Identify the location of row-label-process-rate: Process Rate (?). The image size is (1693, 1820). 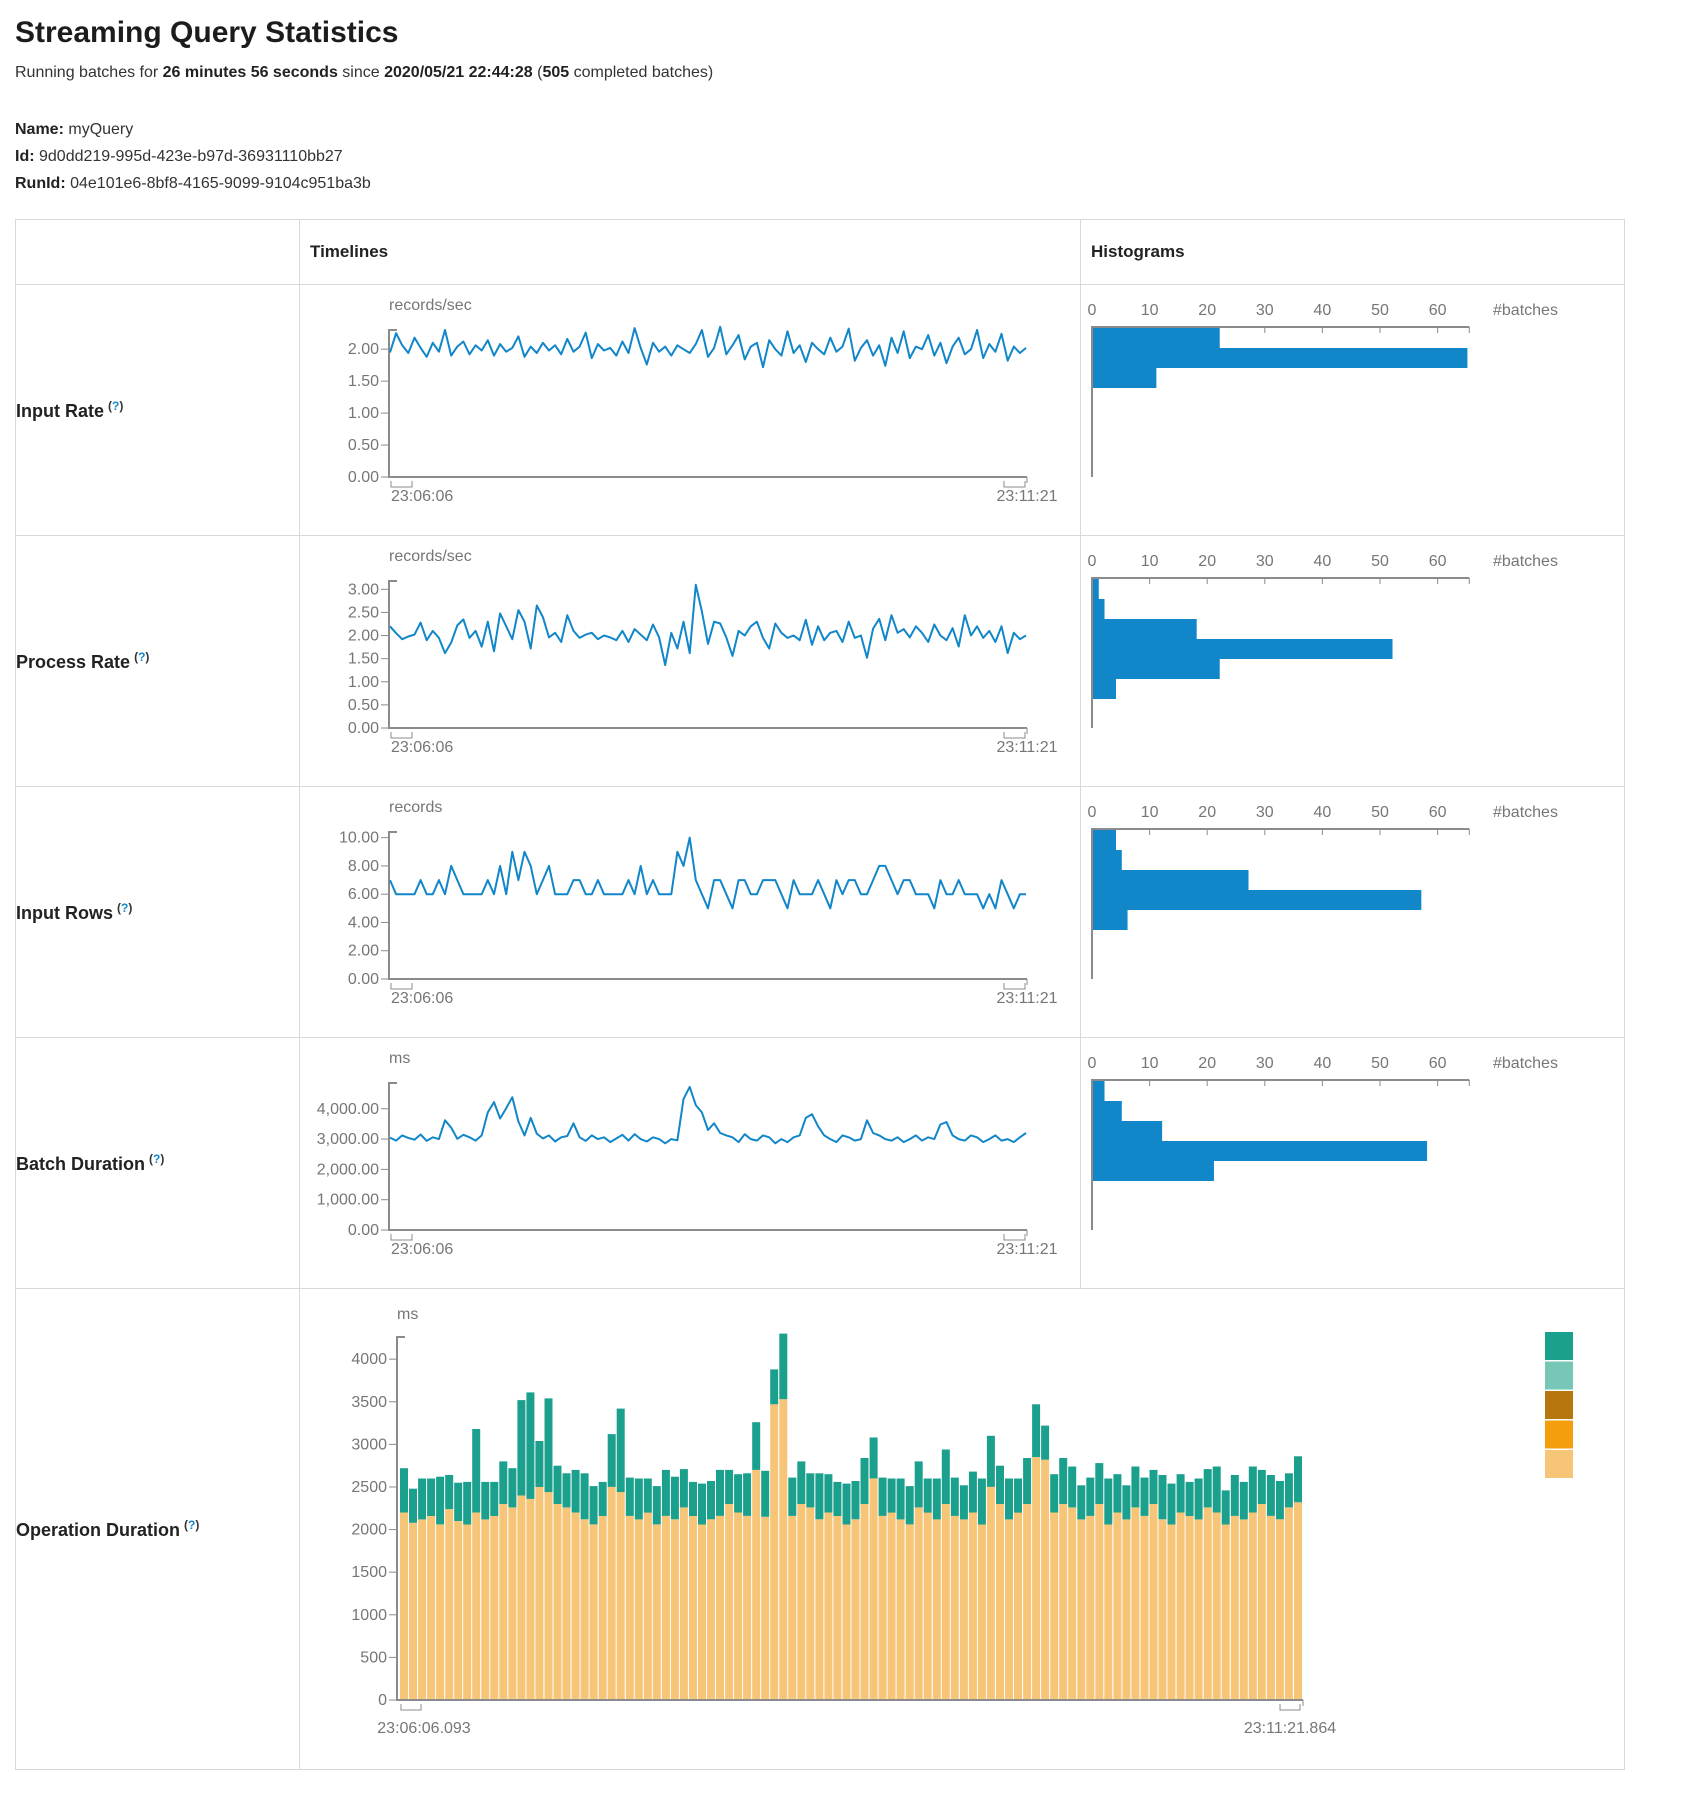
(157, 661).